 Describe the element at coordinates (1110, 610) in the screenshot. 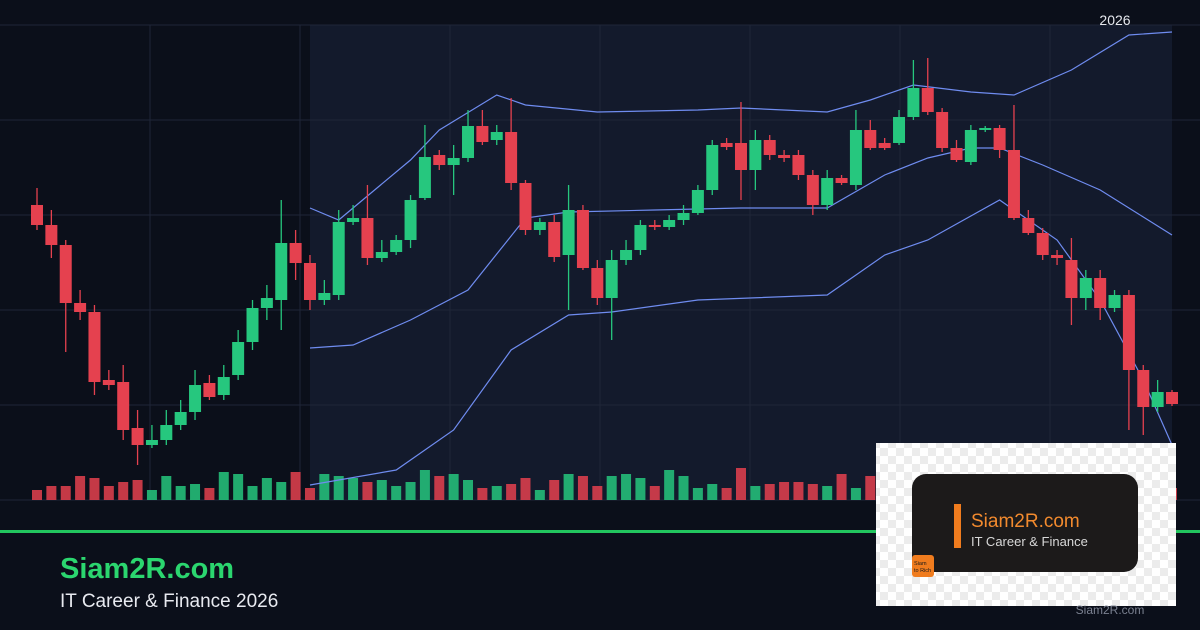

I see `watermark: Siam2R.com` at that location.